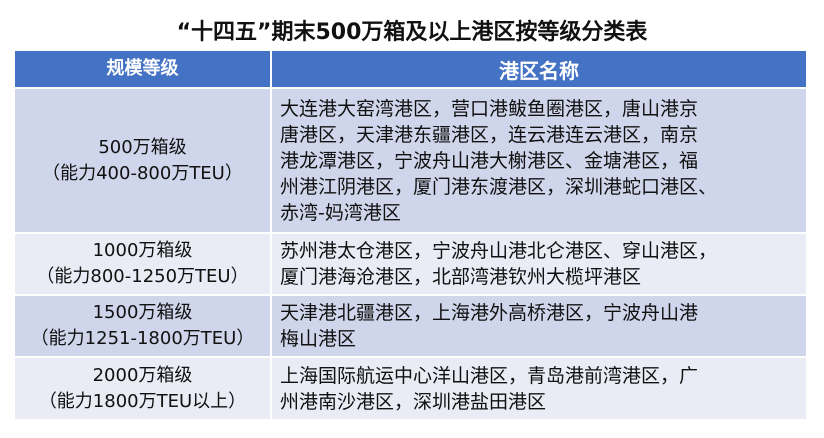 This screenshot has width=824, height=438. I want to click on scale-level-cell: 500万箱级 （能力400-800万TEU）, so click(142, 160).